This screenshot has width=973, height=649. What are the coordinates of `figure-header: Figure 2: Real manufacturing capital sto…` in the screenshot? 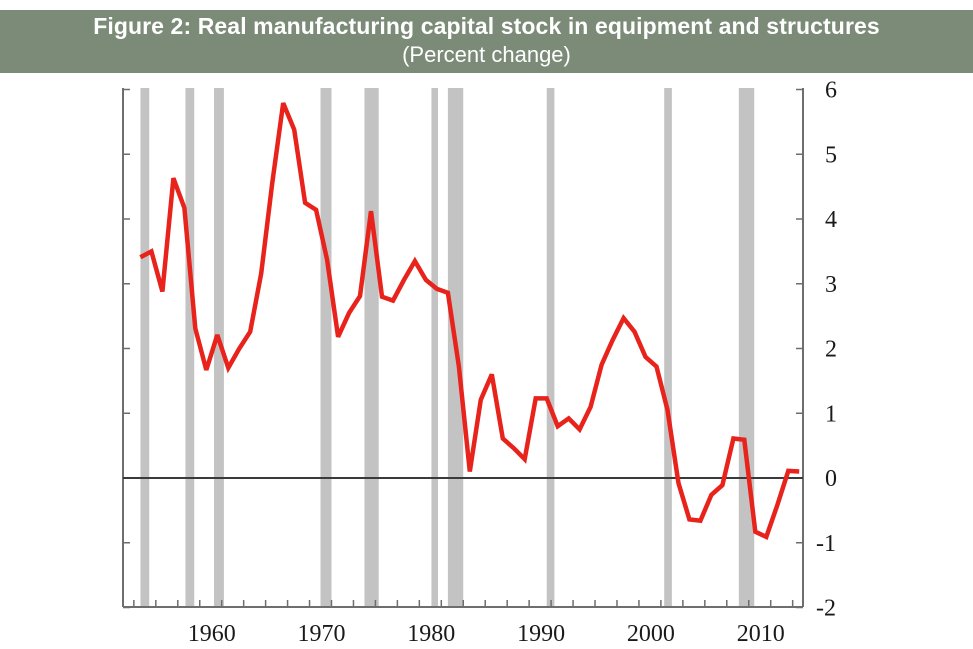 It's located at (486, 41).